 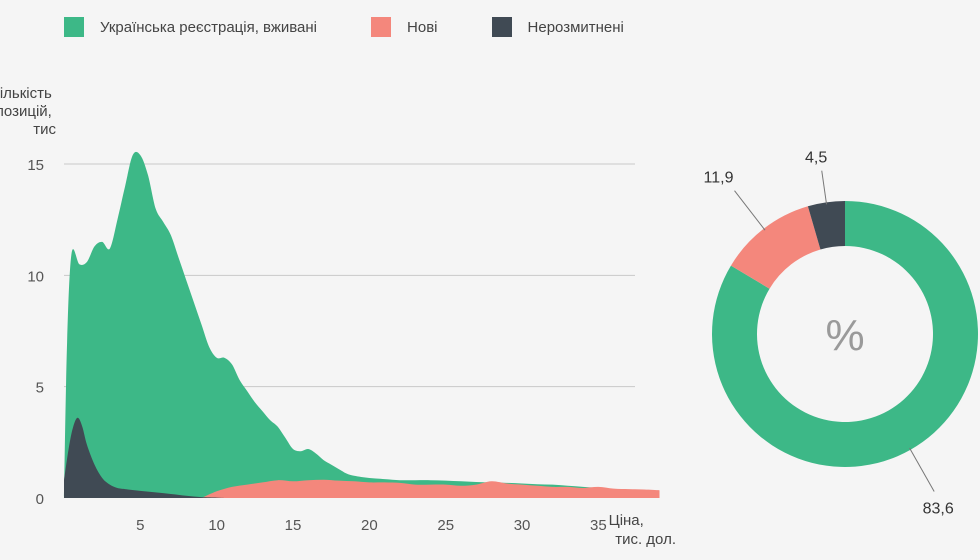 I want to click on donut-leader-used, so click(x=922, y=469).